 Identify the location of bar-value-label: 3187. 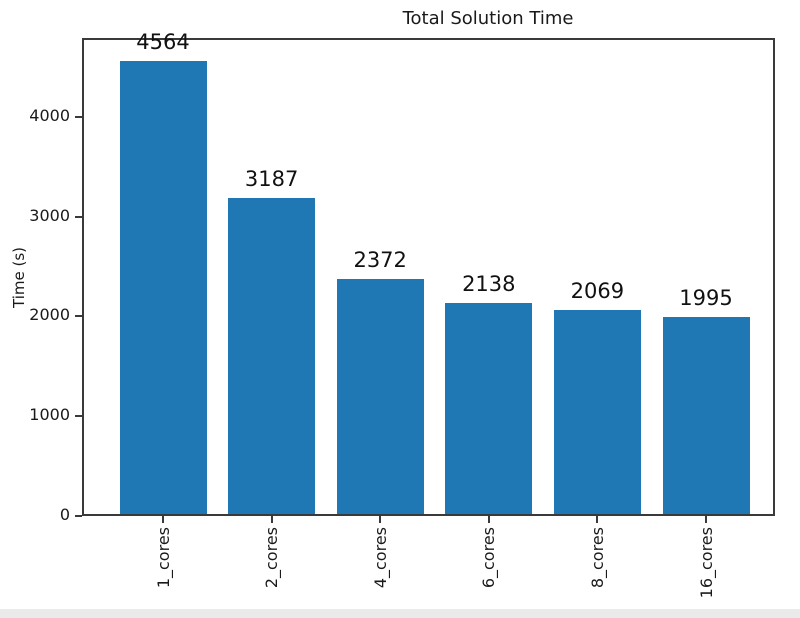
(271, 178).